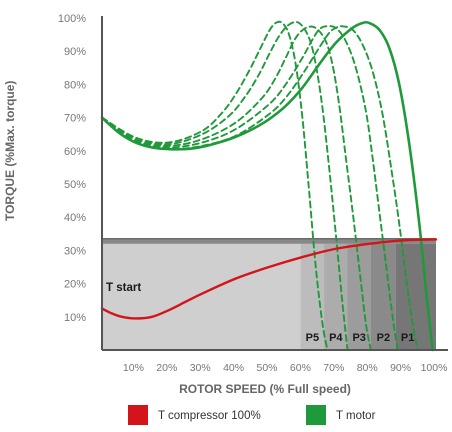  I want to click on y-tick-label: 60%, so click(75, 152).